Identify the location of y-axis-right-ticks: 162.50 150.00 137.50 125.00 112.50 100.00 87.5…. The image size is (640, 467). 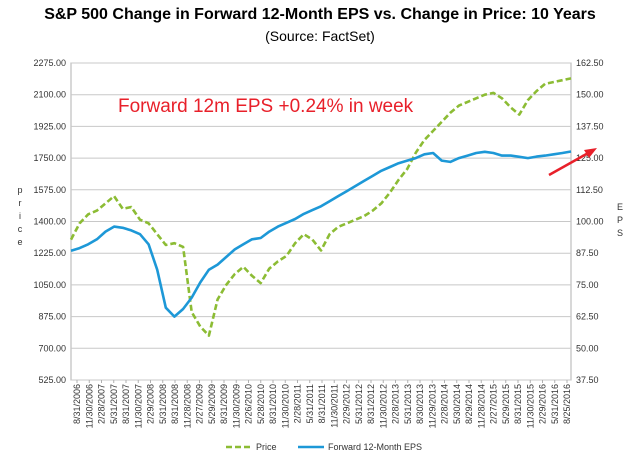
(590, 221).